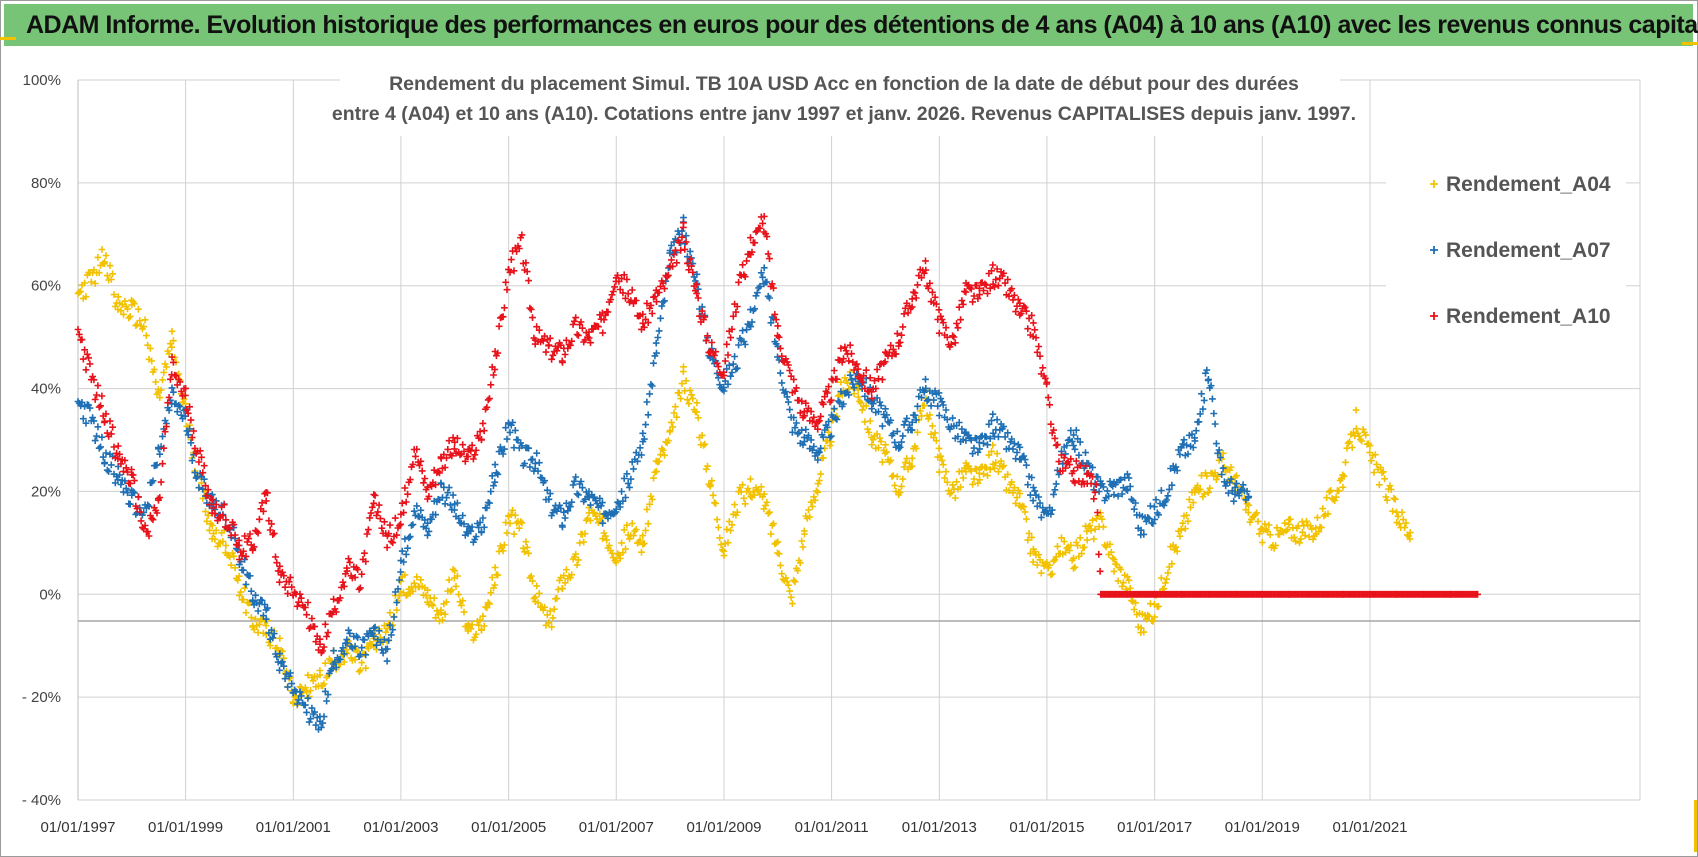 This screenshot has width=1698, height=857. I want to click on x-tick-label: 01/01/2013, so click(939, 827).